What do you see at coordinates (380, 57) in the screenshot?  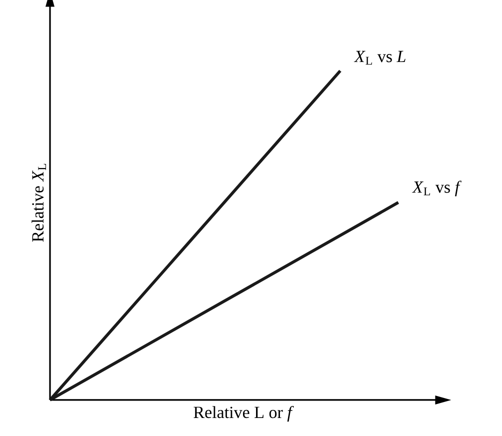 I see `series-label: X$_{L}$ vs L` at bounding box center [380, 57].